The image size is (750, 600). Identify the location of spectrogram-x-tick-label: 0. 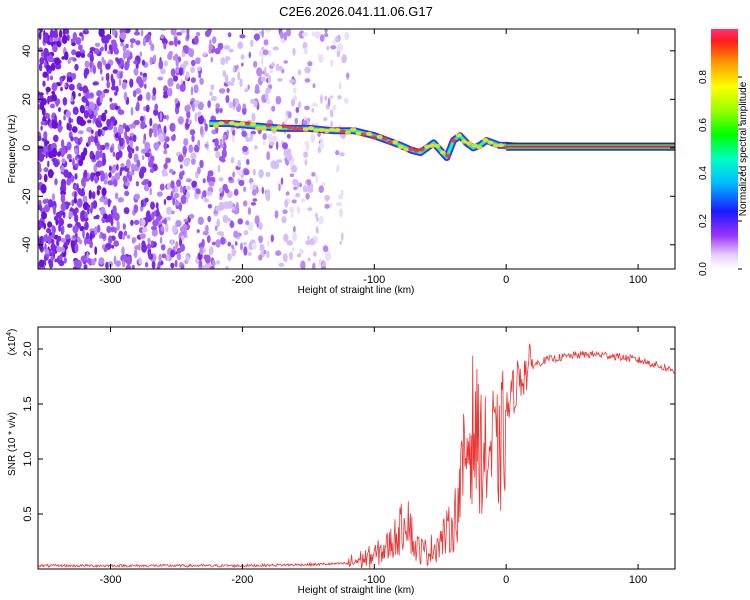
(506, 280).